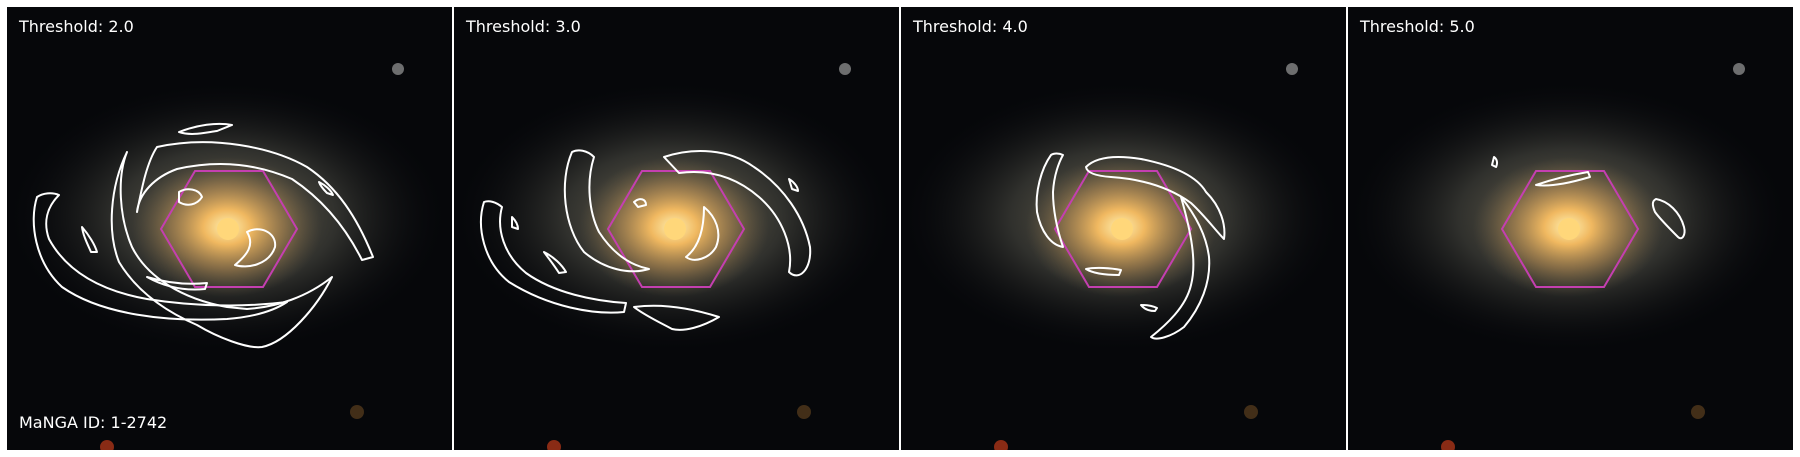 The height and width of the screenshot is (457, 1800). Describe the element at coordinates (970, 26) in the screenshot. I see `threshold-label: Threshold: 4.0` at that location.